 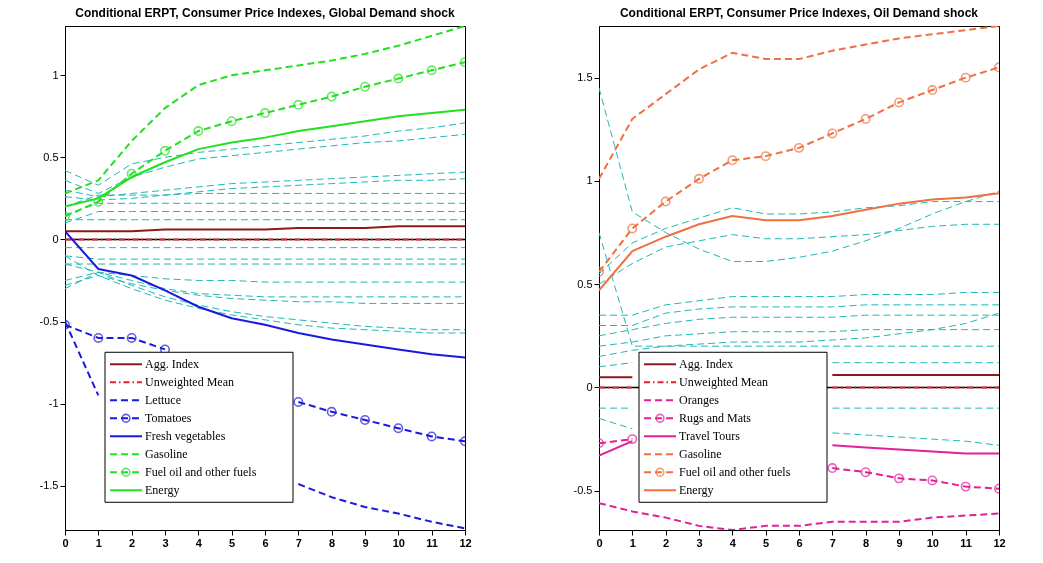 What do you see at coordinates (265, 13) in the screenshot?
I see `chart-title: Conditional ERPT, Consumer Price Indexes, Global Demand shock` at bounding box center [265, 13].